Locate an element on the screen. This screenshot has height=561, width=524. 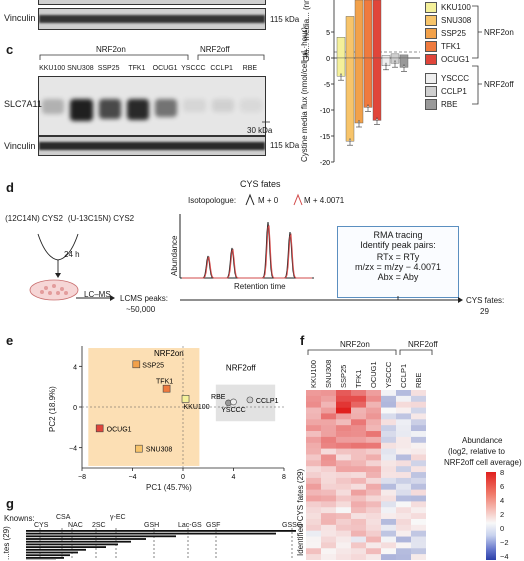
b-ylabel-bottom: Cystine media flux (nmol/cell·μL·hour) is located at coordinates (304, 107).